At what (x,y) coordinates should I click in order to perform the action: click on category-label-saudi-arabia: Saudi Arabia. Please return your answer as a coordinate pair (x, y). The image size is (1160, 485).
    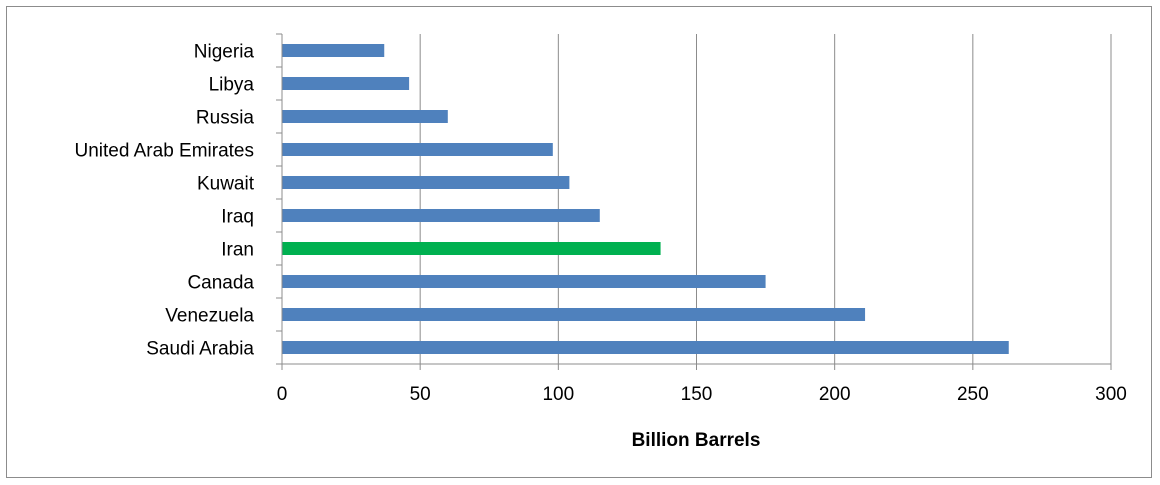
    Looking at the image, I should click on (200, 349).